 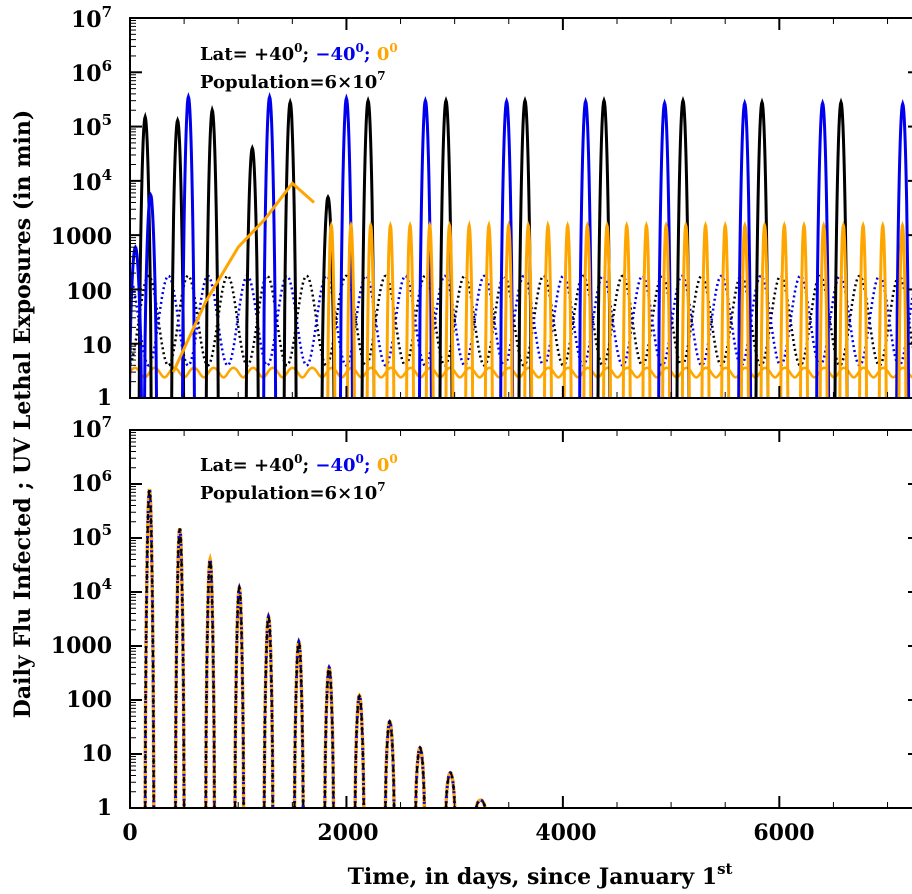 I want to click on top-annotation: Lat= +400; −400; 00 Population=6×107, so click(x=299, y=67).